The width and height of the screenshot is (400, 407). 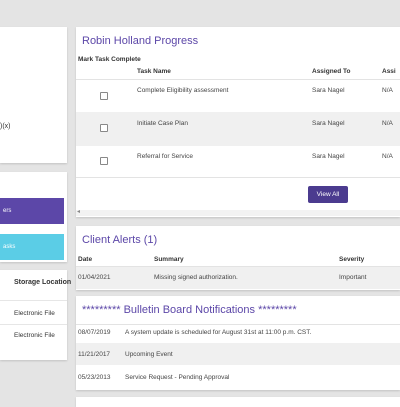 What do you see at coordinates (140, 41) in the screenshot?
I see `progress-title: Robin Holland Progress` at bounding box center [140, 41].